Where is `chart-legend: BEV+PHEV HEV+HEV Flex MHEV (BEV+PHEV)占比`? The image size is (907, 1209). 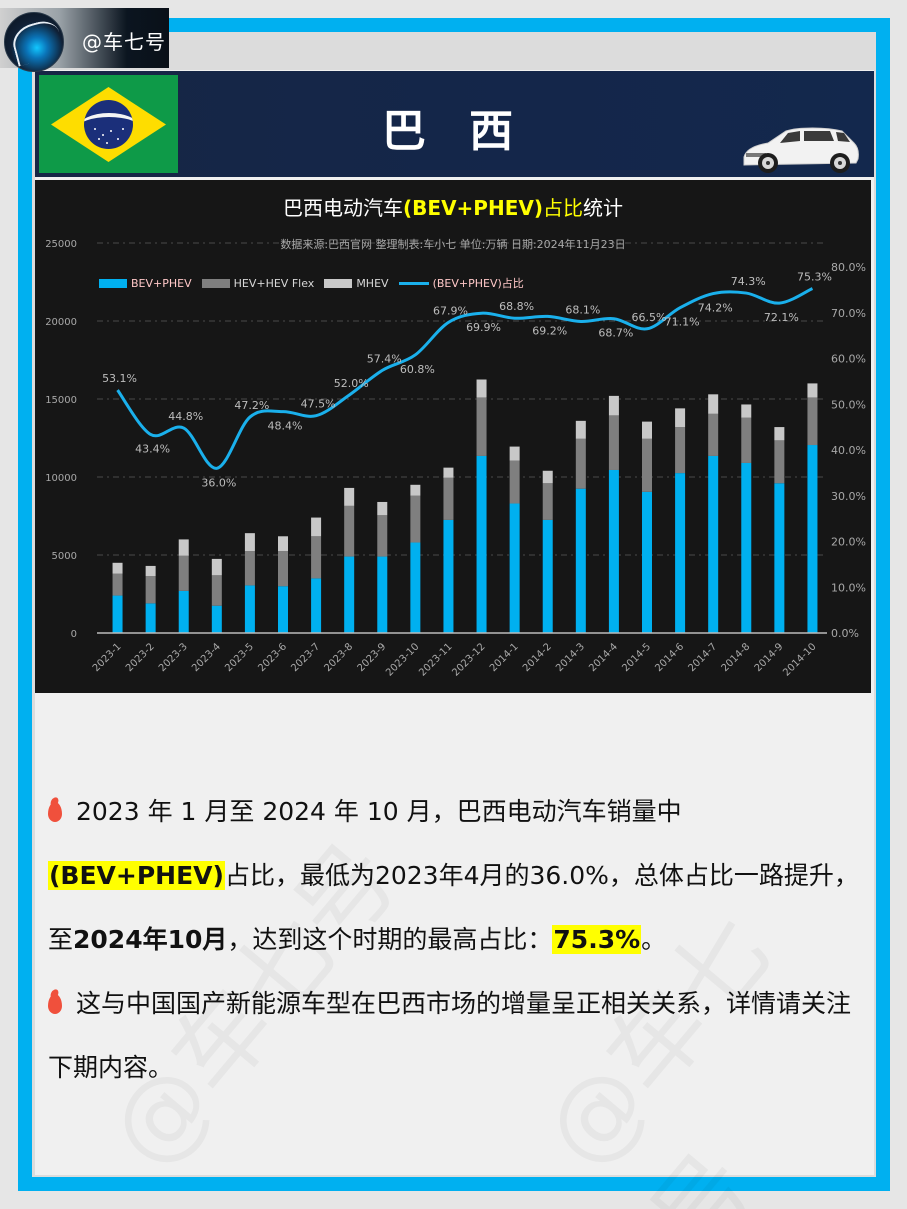
chart-legend: BEV+PHEV HEV+HEV Flex MHEV (BEV+PHEV)占比 is located at coordinates (313, 283).